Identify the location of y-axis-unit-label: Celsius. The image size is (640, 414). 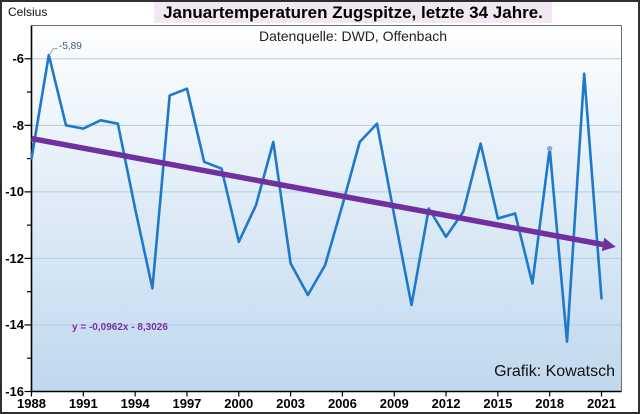
(28, 12).